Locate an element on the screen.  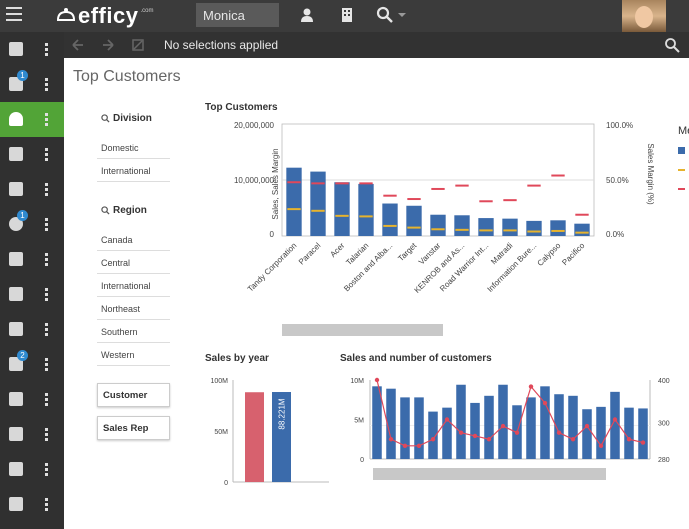
sidebar-item-actions: 1 is located at coordinates (32, 224).